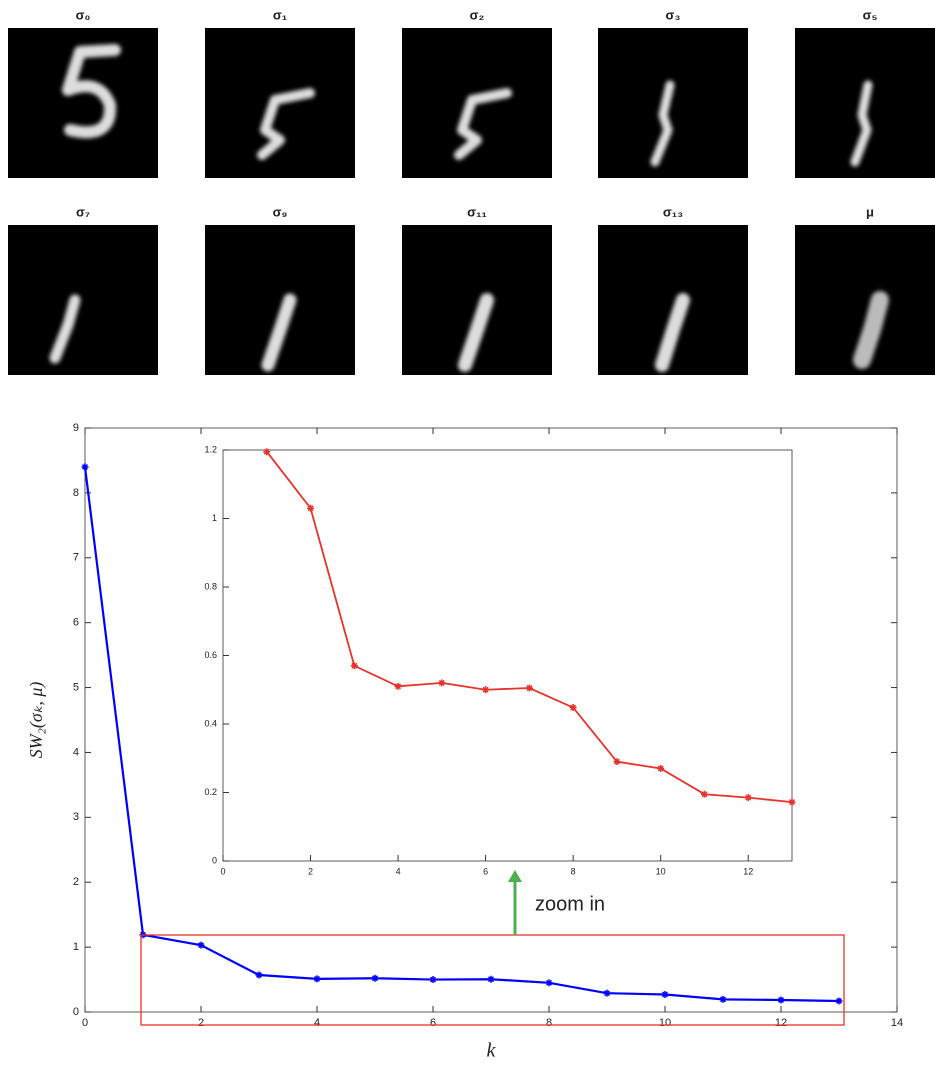 Image resolution: width=935 pixels, height=1070 pixels. What do you see at coordinates (76, 817) in the screenshot?
I see `y-tick-label: 3` at bounding box center [76, 817].